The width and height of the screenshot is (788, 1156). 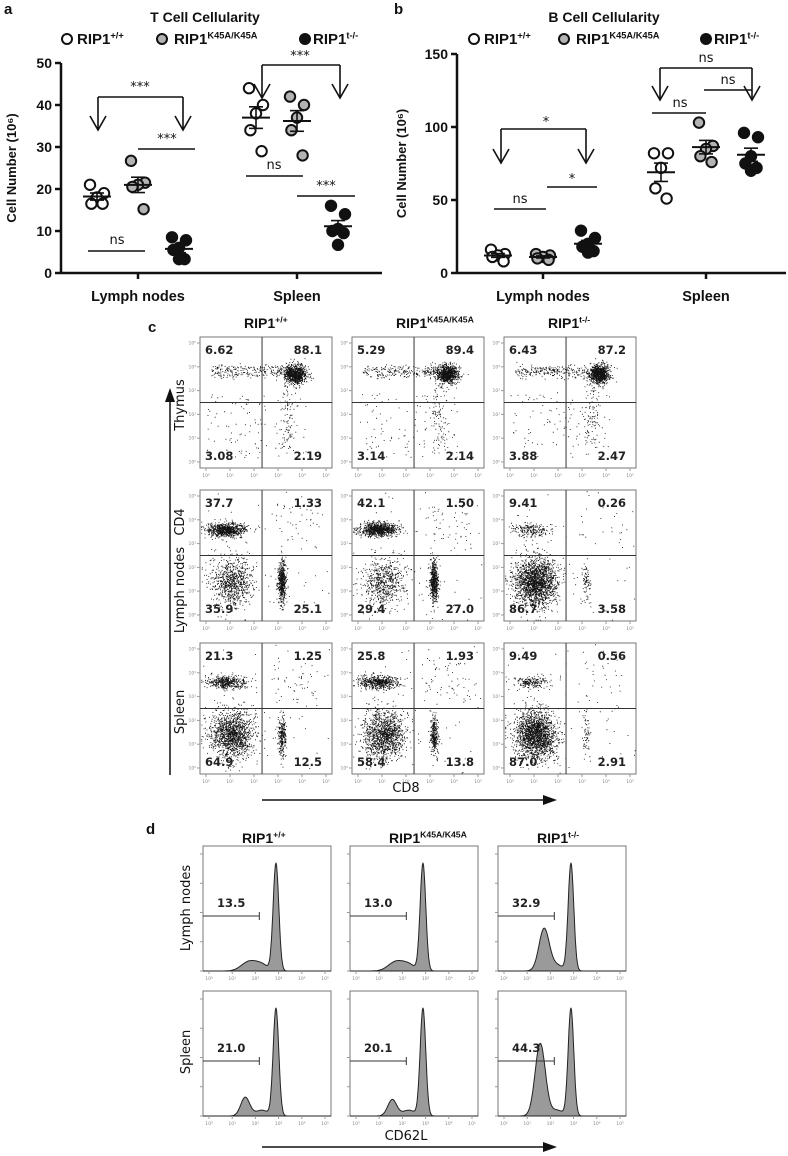 What do you see at coordinates (183, 123) in the screenshot?
I see `arrowhead-icon` at bounding box center [183, 123].